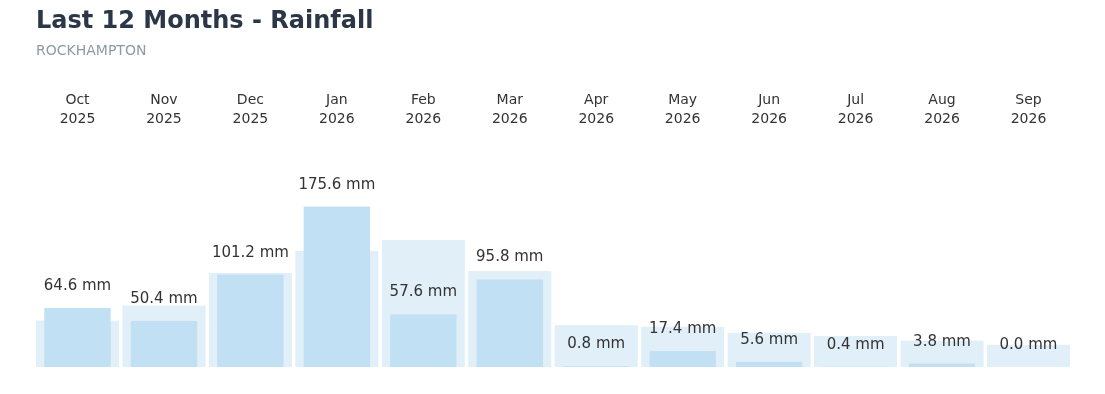 This screenshot has width=1105, height=394. Describe the element at coordinates (337, 108) in the screenshot. I see `x-tick-label: Jan 2026` at that location.